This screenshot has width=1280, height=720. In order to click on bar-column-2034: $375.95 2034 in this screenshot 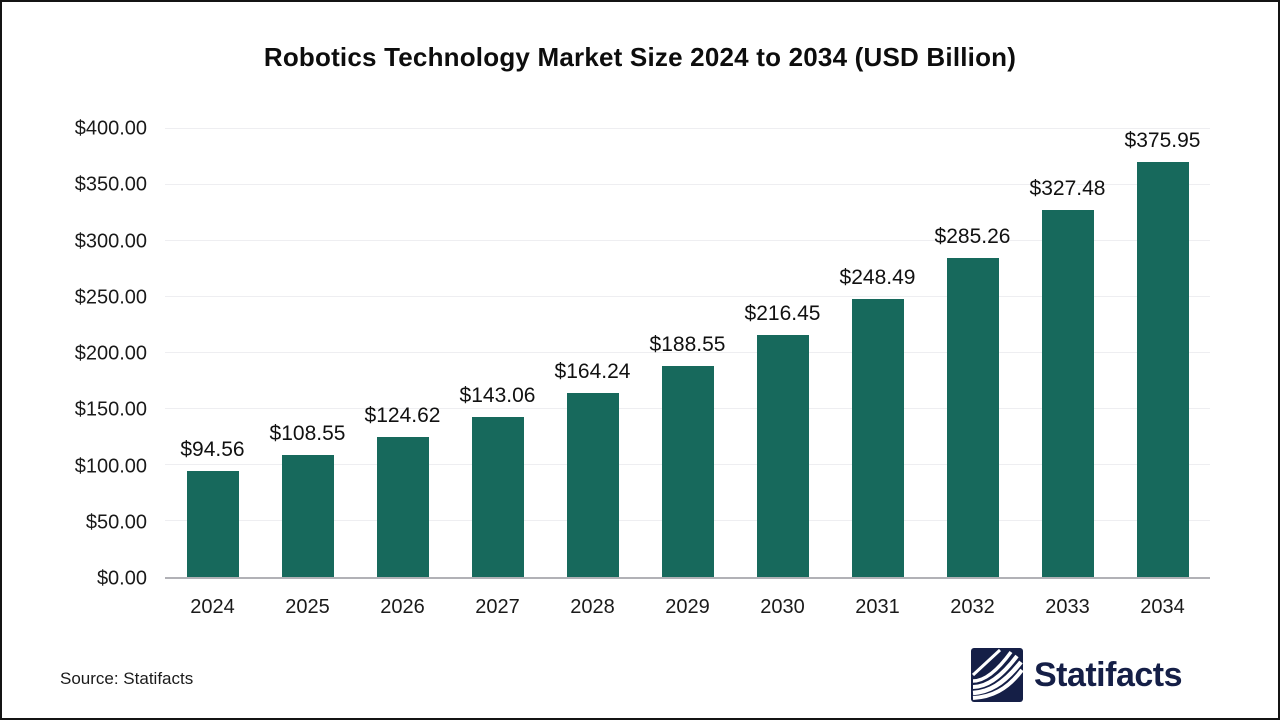, I will do `click(1162, 373)`.